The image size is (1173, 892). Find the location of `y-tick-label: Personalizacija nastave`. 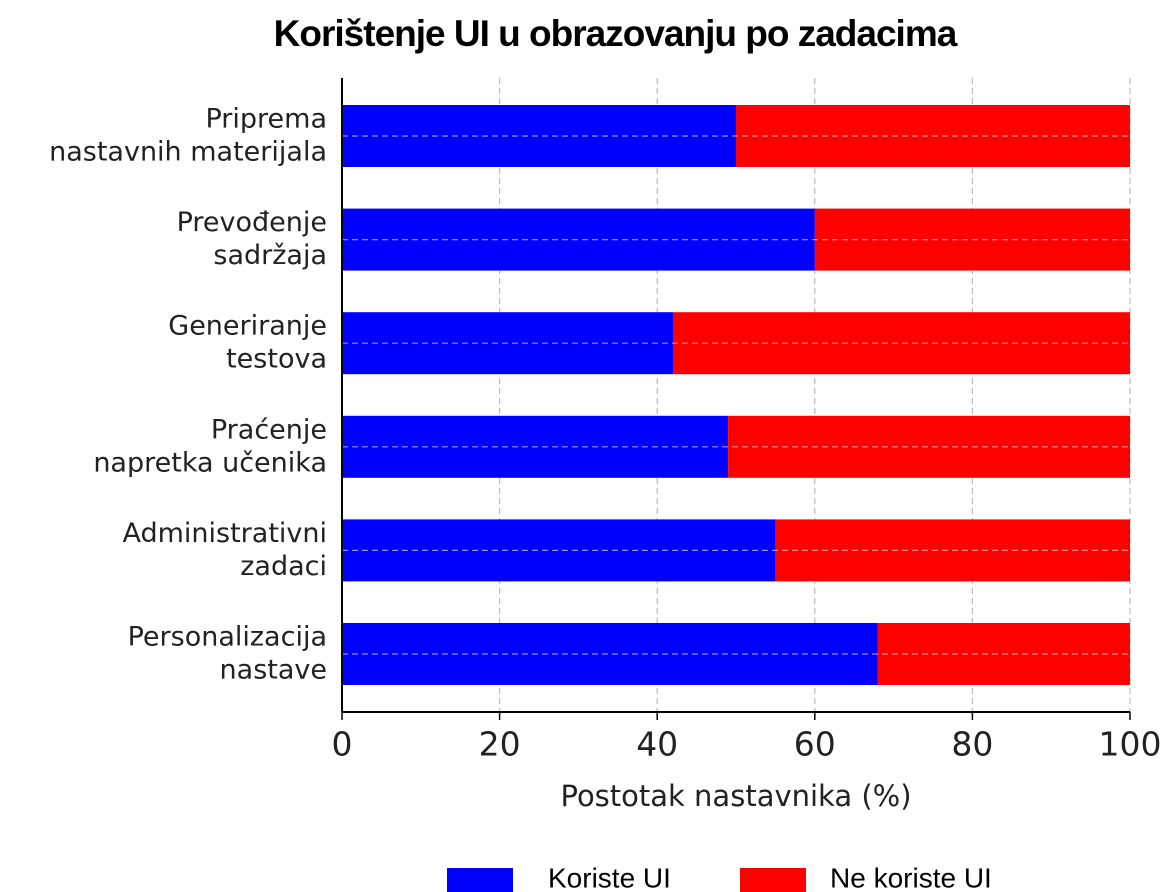

y-tick-label: Personalizacija nastave is located at coordinates (227, 653).